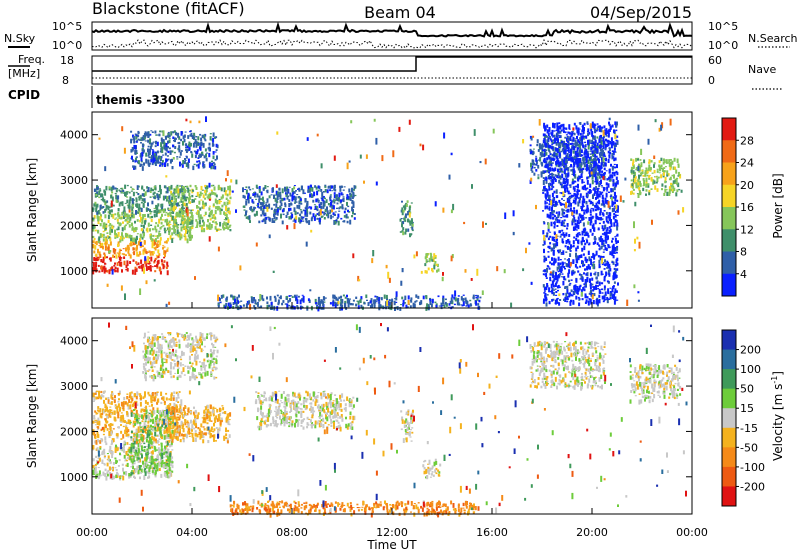 The height and width of the screenshot is (554, 800). Describe the element at coordinates (411, 220) in the screenshot. I see `power-mark-1979` at that location.